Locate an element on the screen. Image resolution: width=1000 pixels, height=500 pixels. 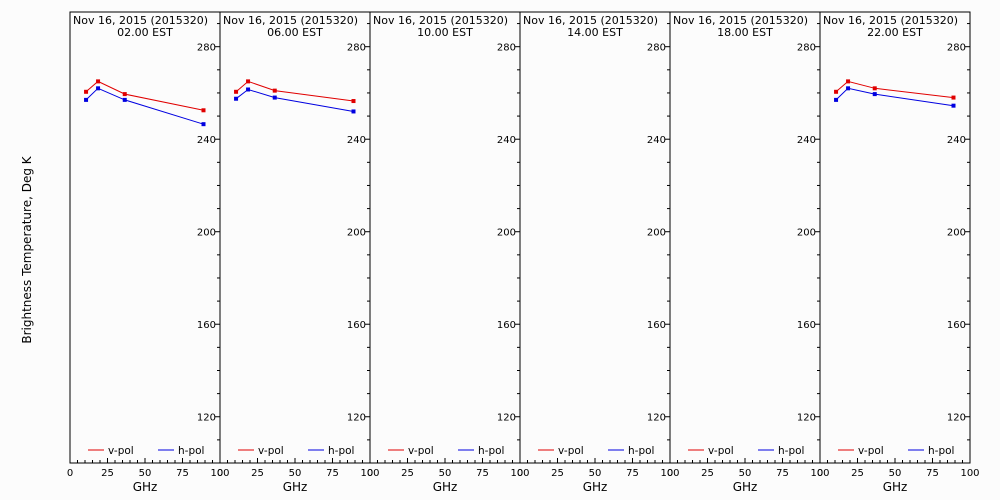
panel-title-line2: 10.00 EST is located at coordinates (445, 32).